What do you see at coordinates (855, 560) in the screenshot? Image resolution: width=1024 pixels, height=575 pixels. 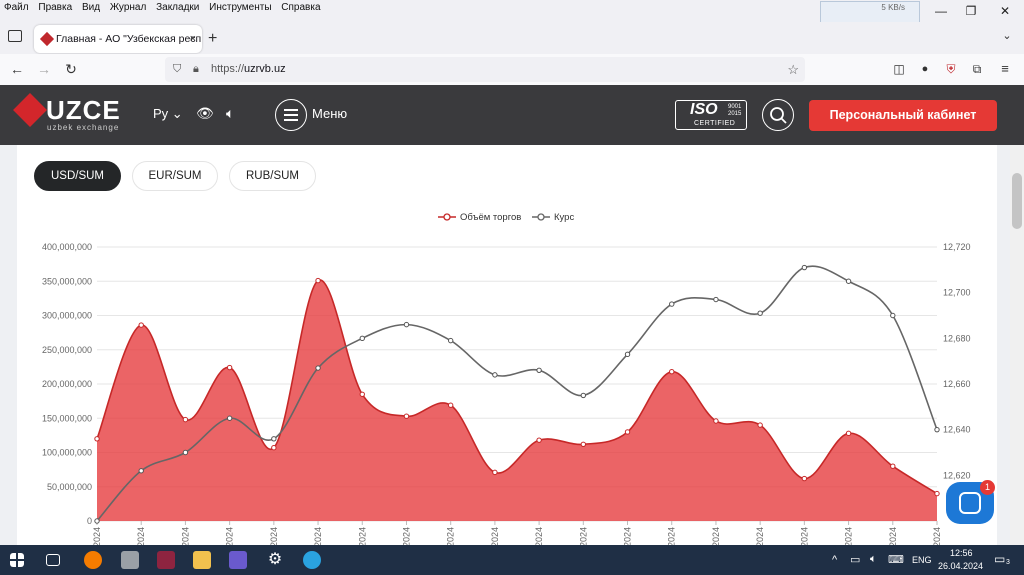 I see `tray-network-icon: ▭` at bounding box center [855, 560].